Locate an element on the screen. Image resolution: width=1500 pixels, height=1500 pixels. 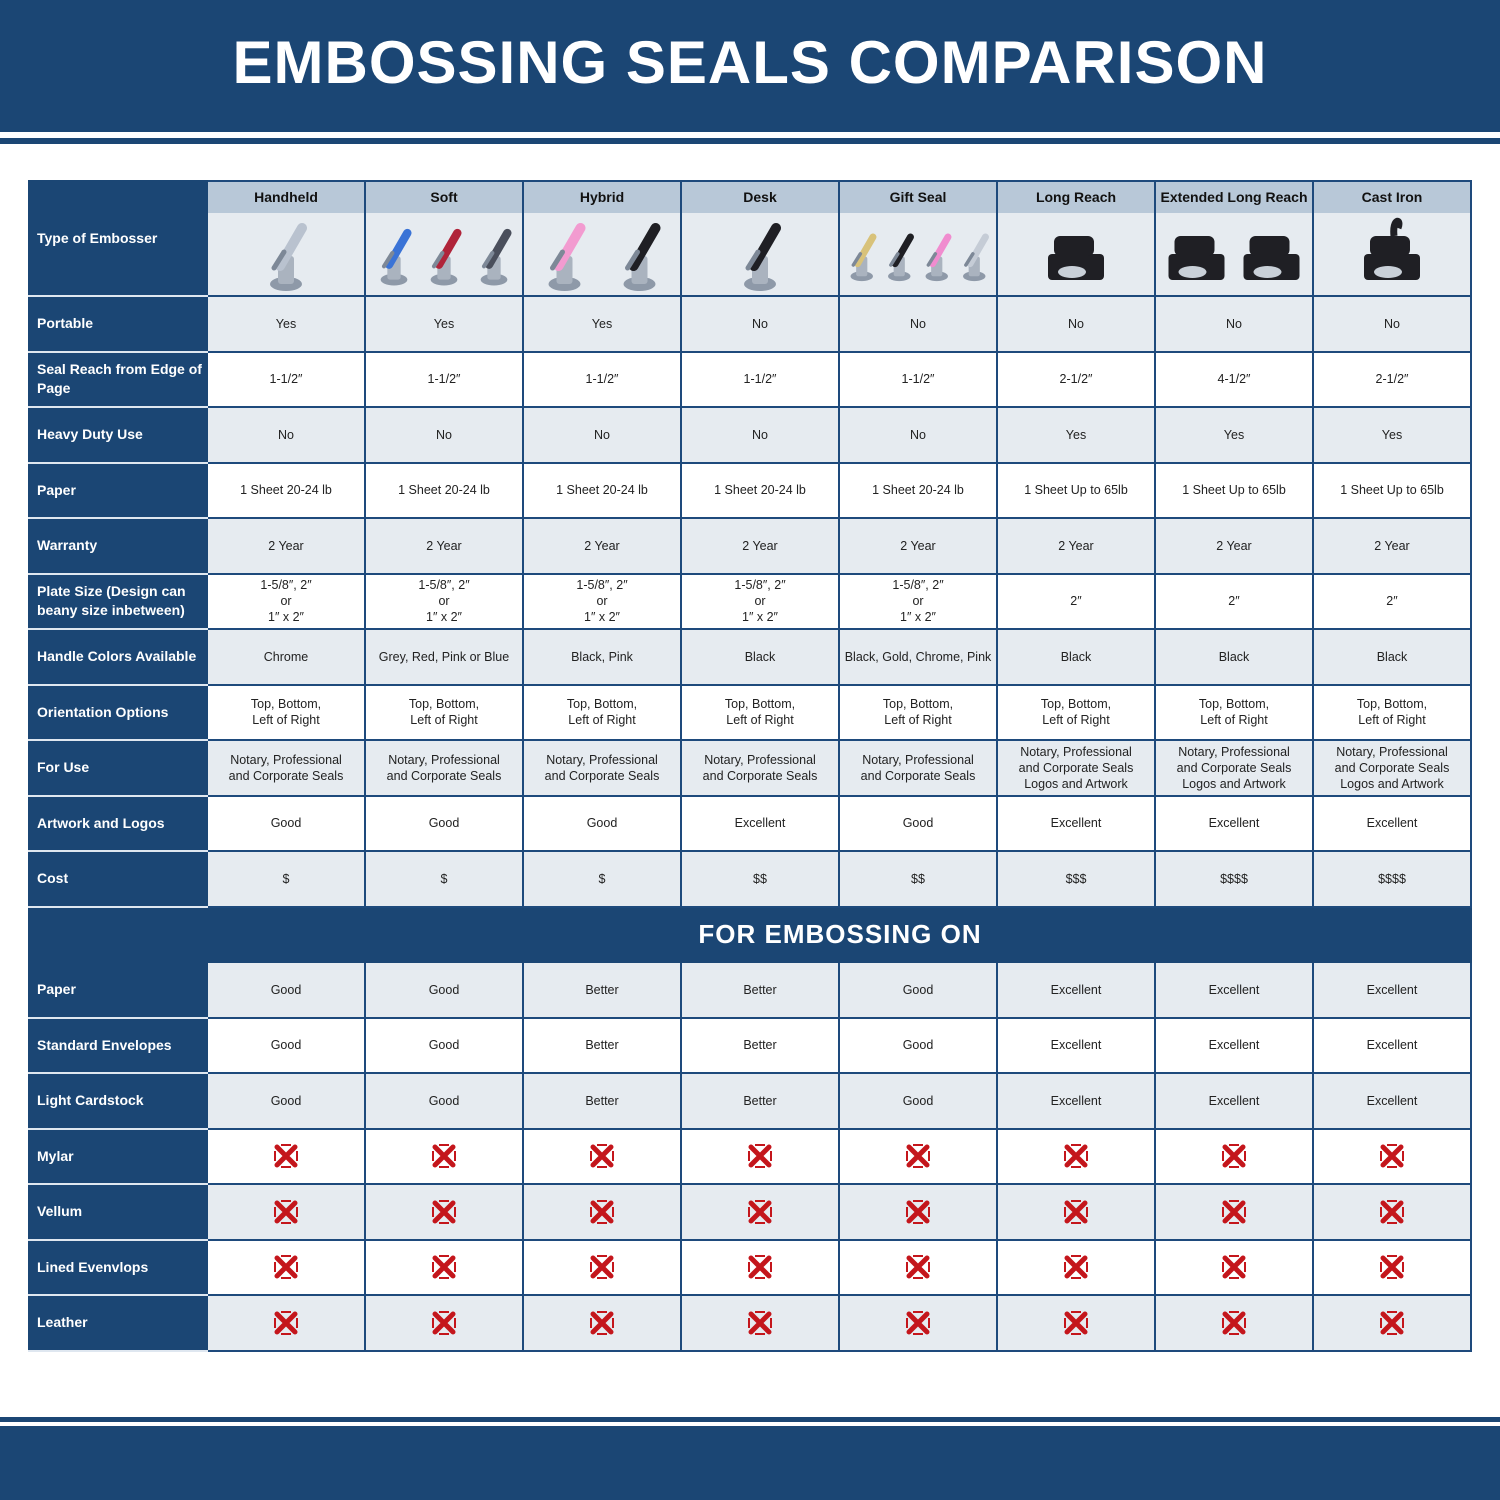
cell-long-reach: 1 Sheet Up to 65lb is located at coordinates (1076, 490).